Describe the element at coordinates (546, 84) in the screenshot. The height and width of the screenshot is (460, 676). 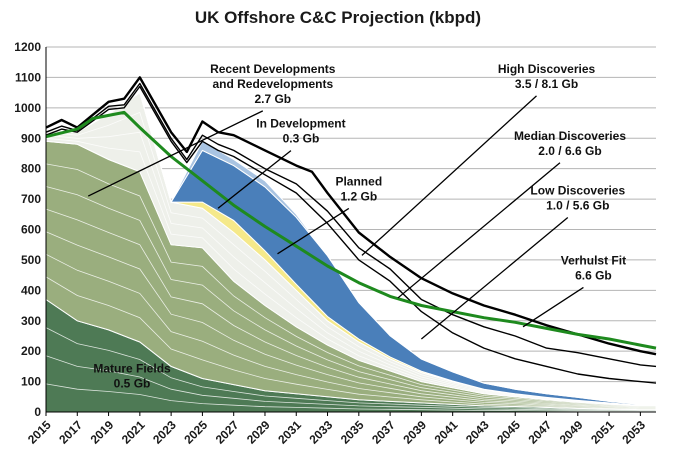
I see `annotation-text: 3.5 / 8.1 Gb` at that location.